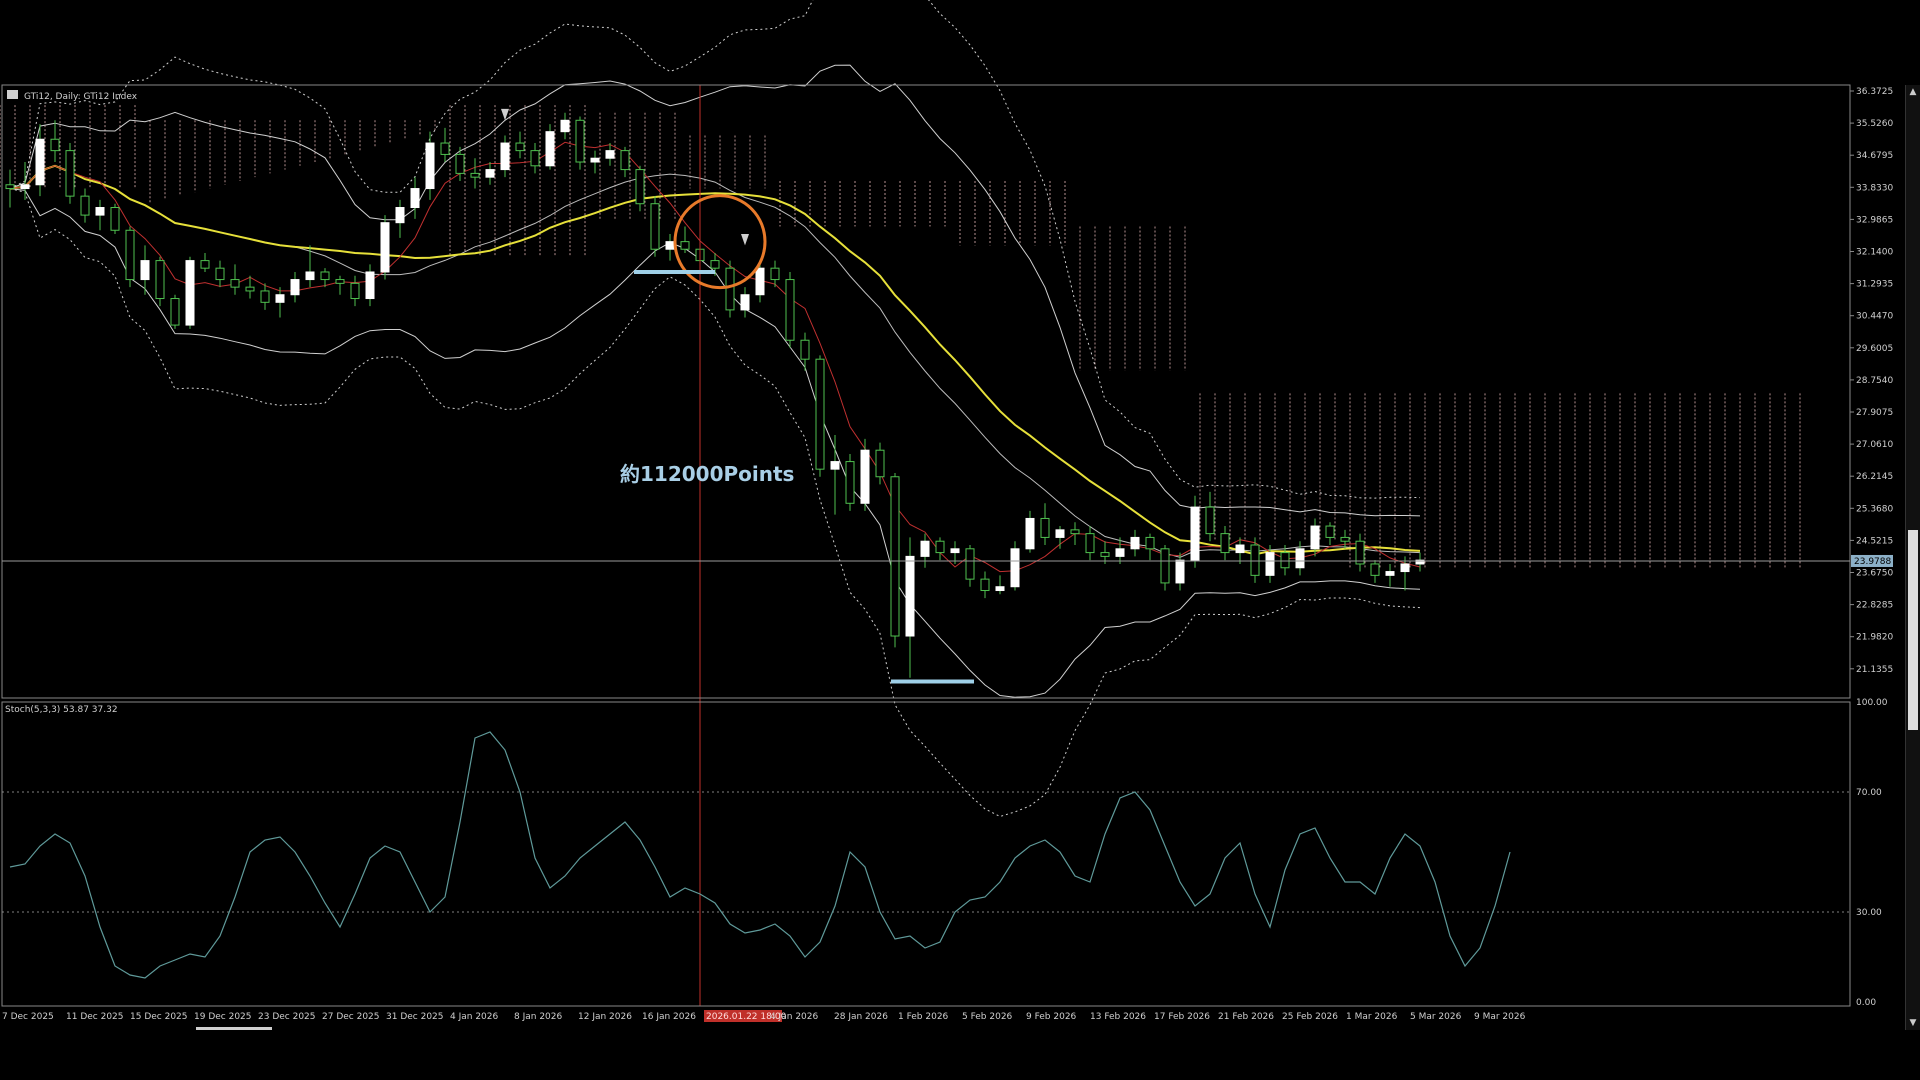 This screenshot has height=1080, width=1920. Describe the element at coordinates (81, 97) in the screenshot. I see `symbol-label: GTi12, Daily: GTi12 Index` at that location.